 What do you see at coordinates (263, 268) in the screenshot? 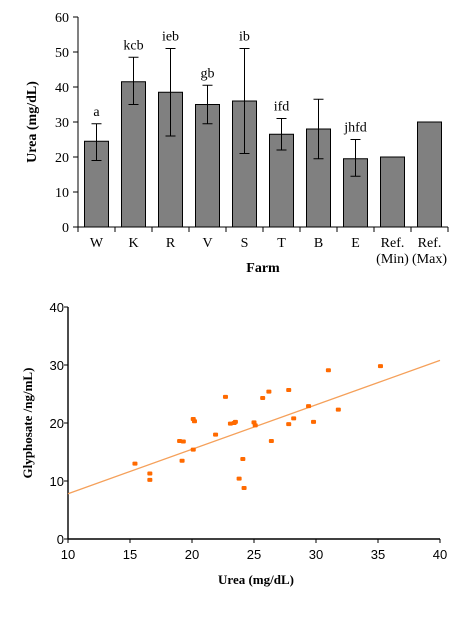
I see `x-axis-title: Farm` at bounding box center [263, 268].